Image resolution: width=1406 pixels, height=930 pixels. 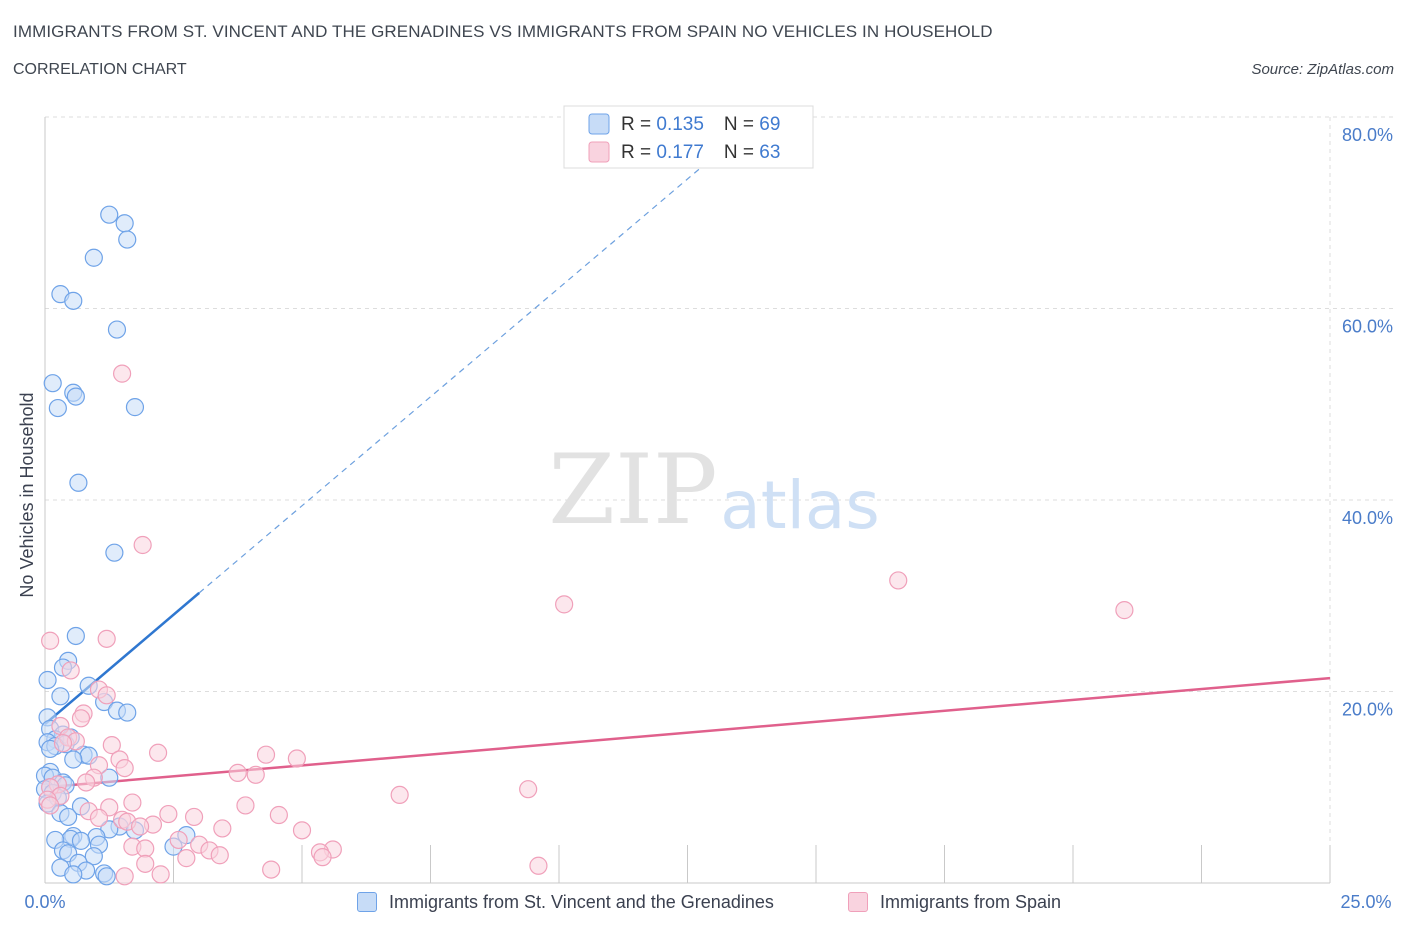 I want to click on stats-legend-row-1: R = 0.135 N = 69, so click(x=700, y=124).